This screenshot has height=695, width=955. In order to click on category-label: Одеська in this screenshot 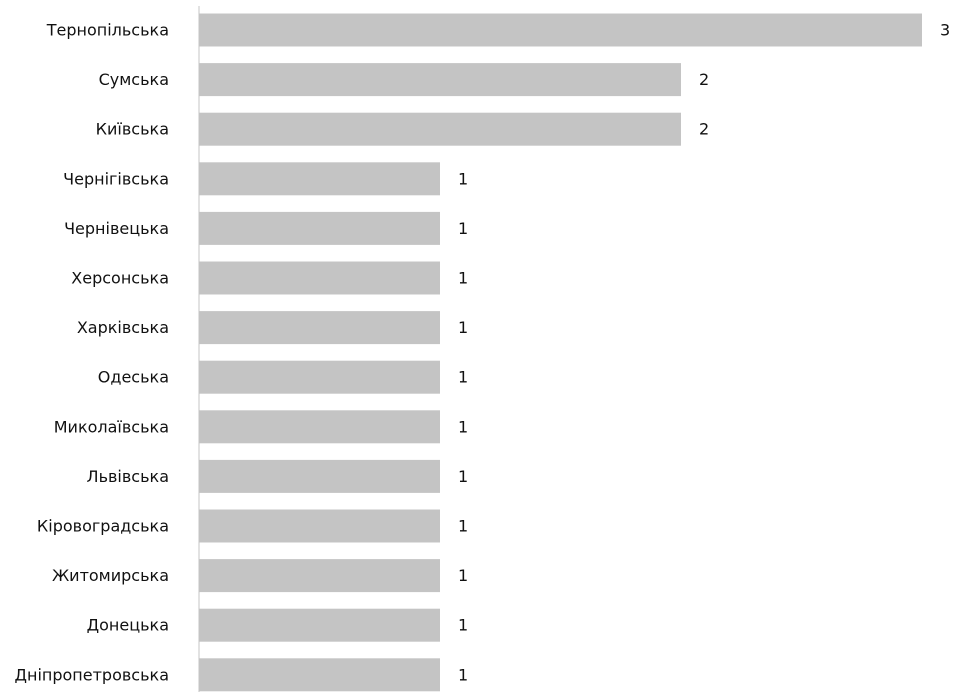, I will do `click(133, 377)`.